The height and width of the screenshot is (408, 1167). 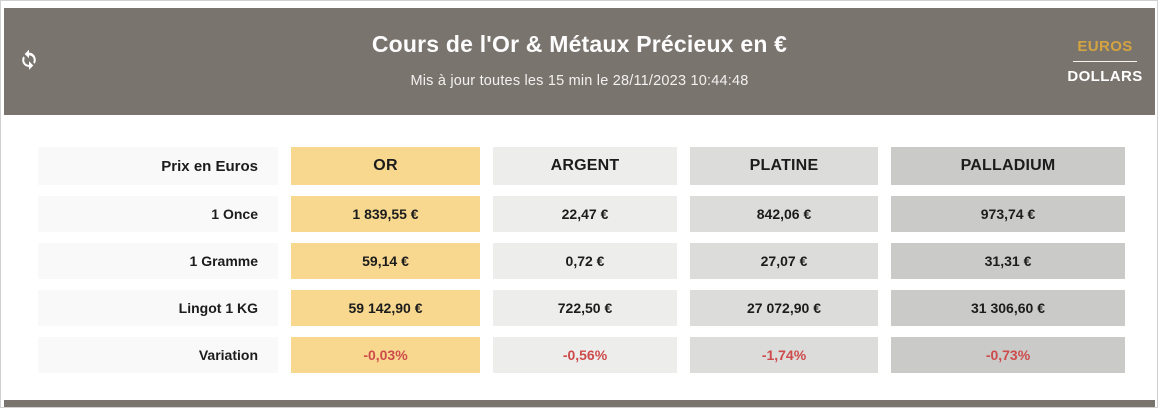 What do you see at coordinates (1008, 166) in the screenshot?
I see `column-header-palladium: PALLADIUM` at bounding box center [1008, 166].